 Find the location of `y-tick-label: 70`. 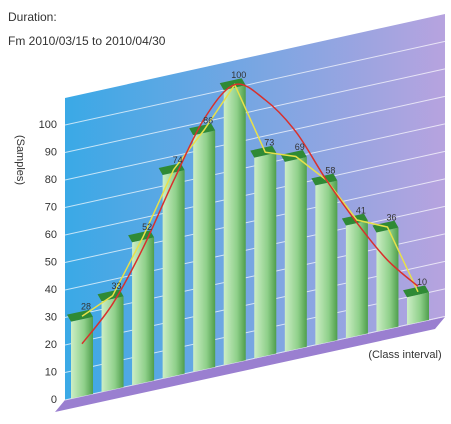

y-tick-label: 70 is located at coordinates (51, 207).